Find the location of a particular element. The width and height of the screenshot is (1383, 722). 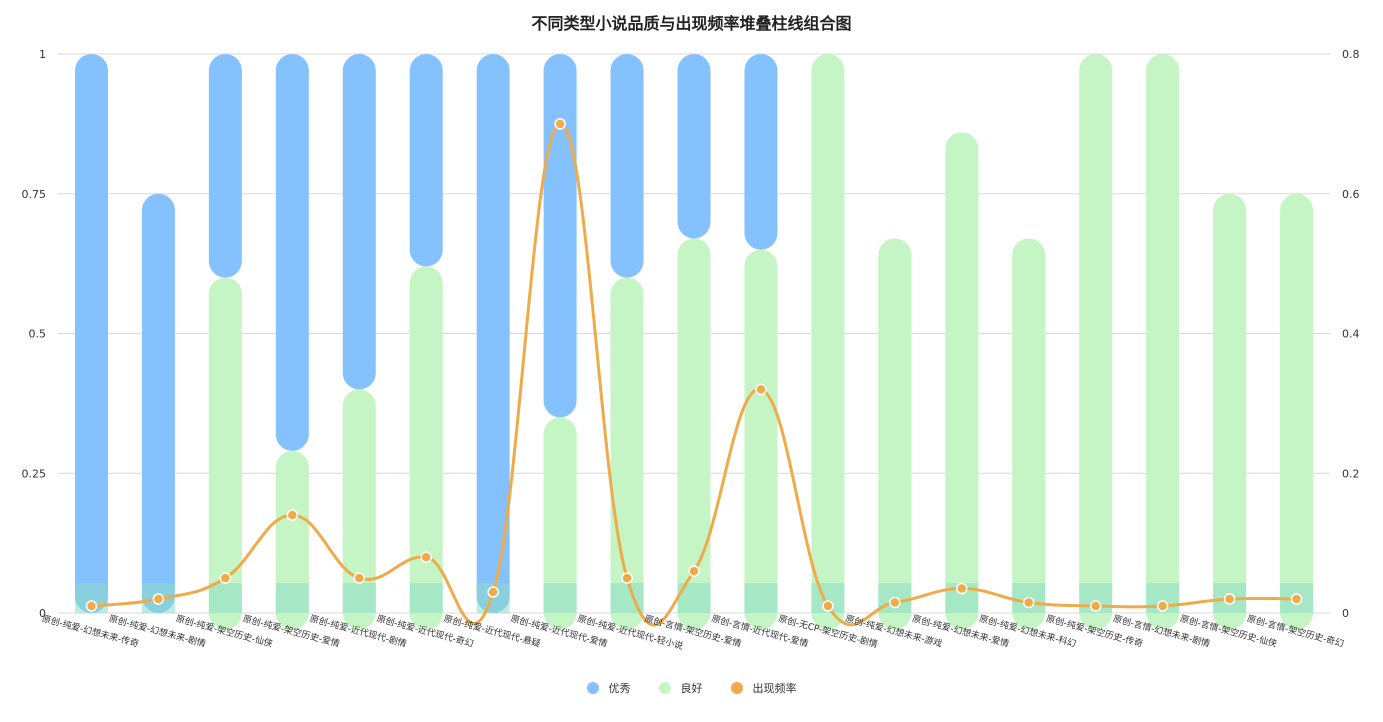

y-right-tick-label: 0 is located at coordinates (1345, 613).